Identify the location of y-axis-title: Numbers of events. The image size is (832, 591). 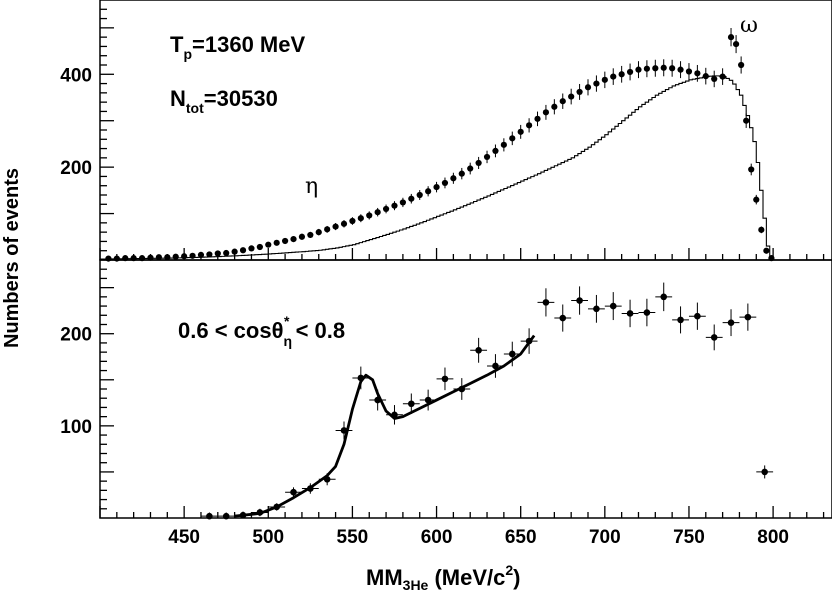
(12, 258).